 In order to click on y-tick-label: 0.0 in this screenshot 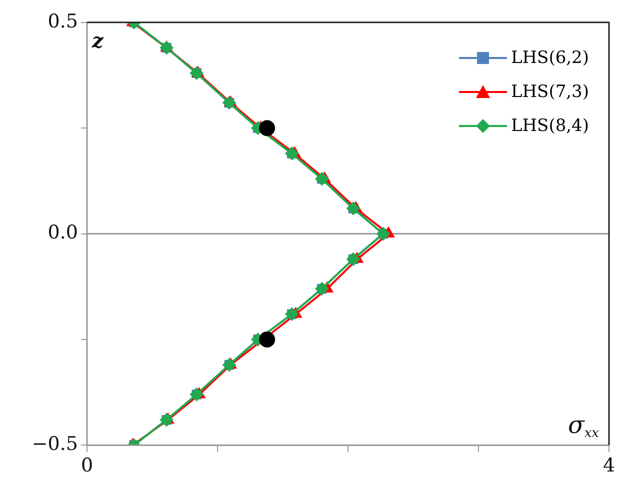, I will do `click(63, 233)`.